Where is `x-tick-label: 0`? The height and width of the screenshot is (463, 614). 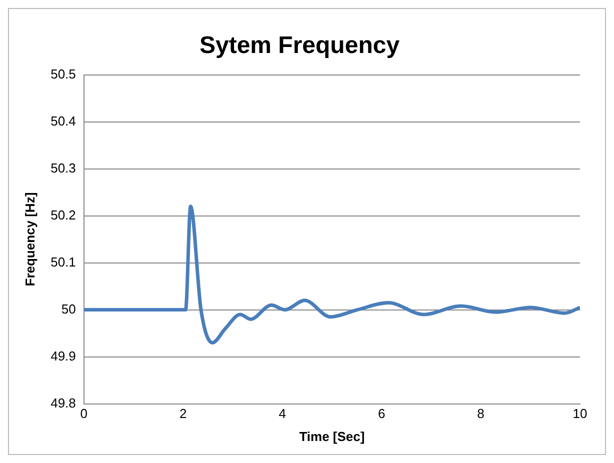
x-tick-label: 0 is located at coordinates (84, 414).